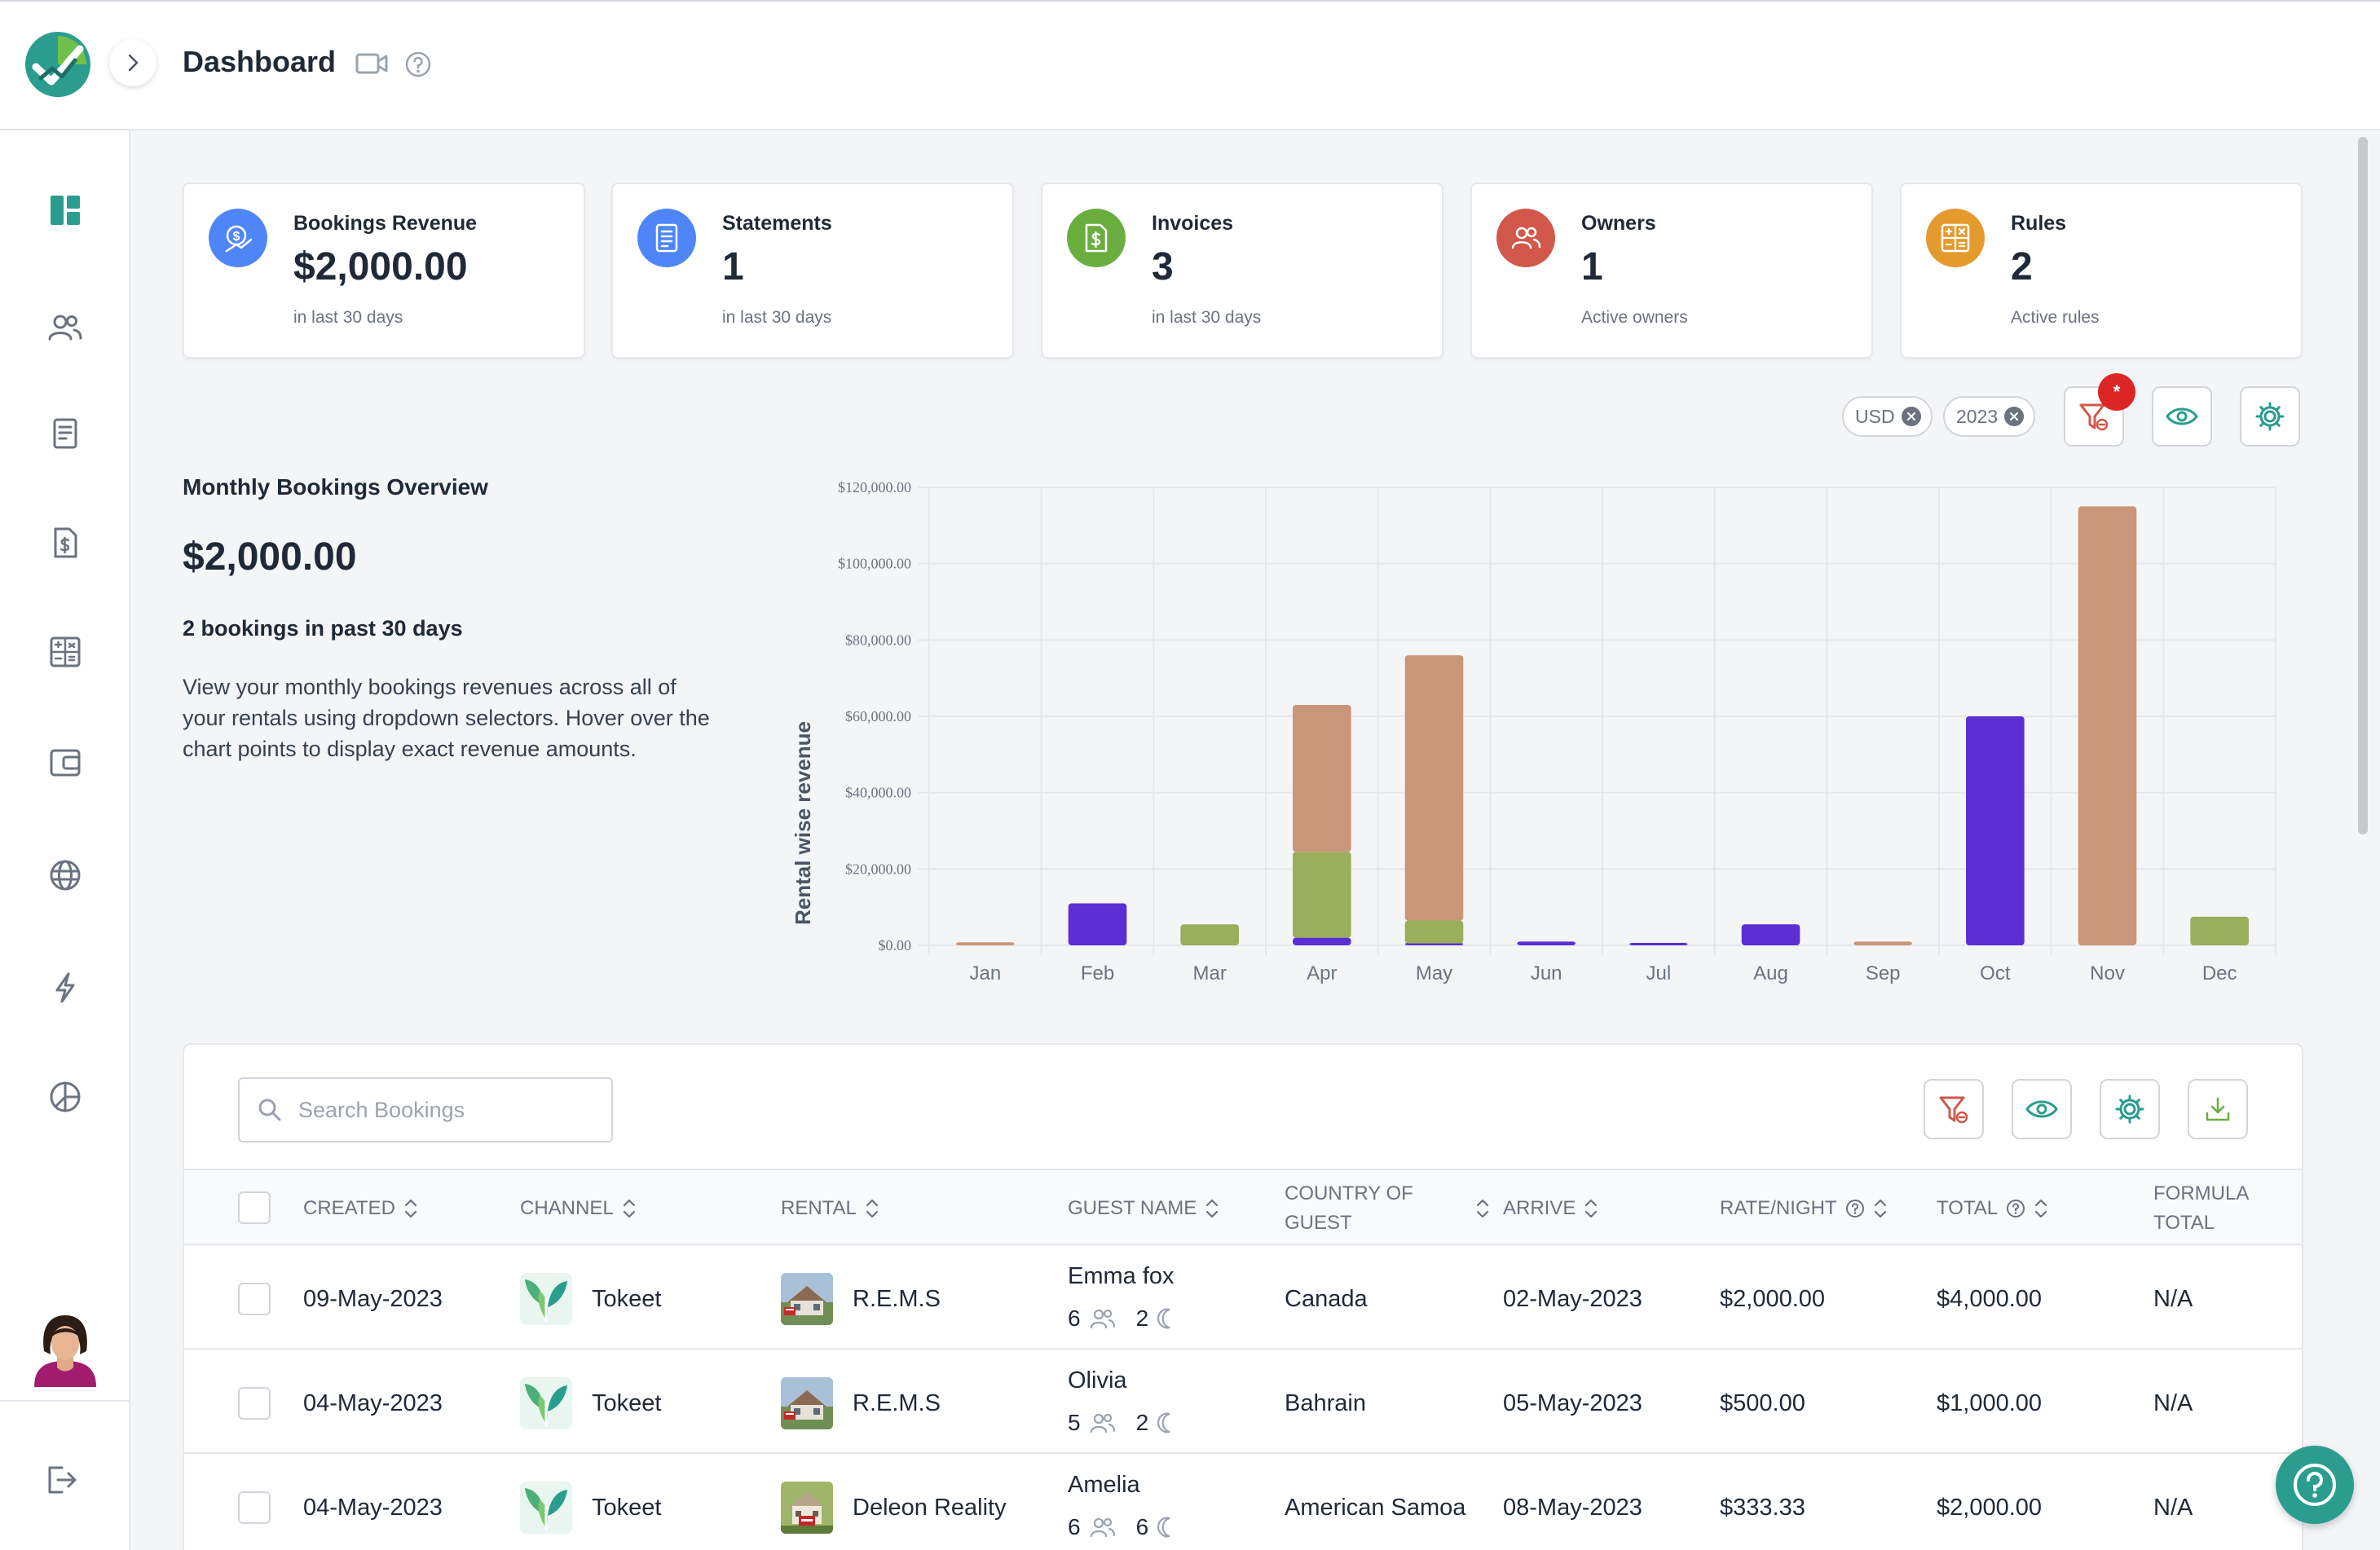 The height and width of the screenshot is (1550, 2380). What do you see at coordinates (1804, 1208) in the screenshot?
I see `column-rate-night: RATE/NIGHT` at bounding box center [1804, 1208].